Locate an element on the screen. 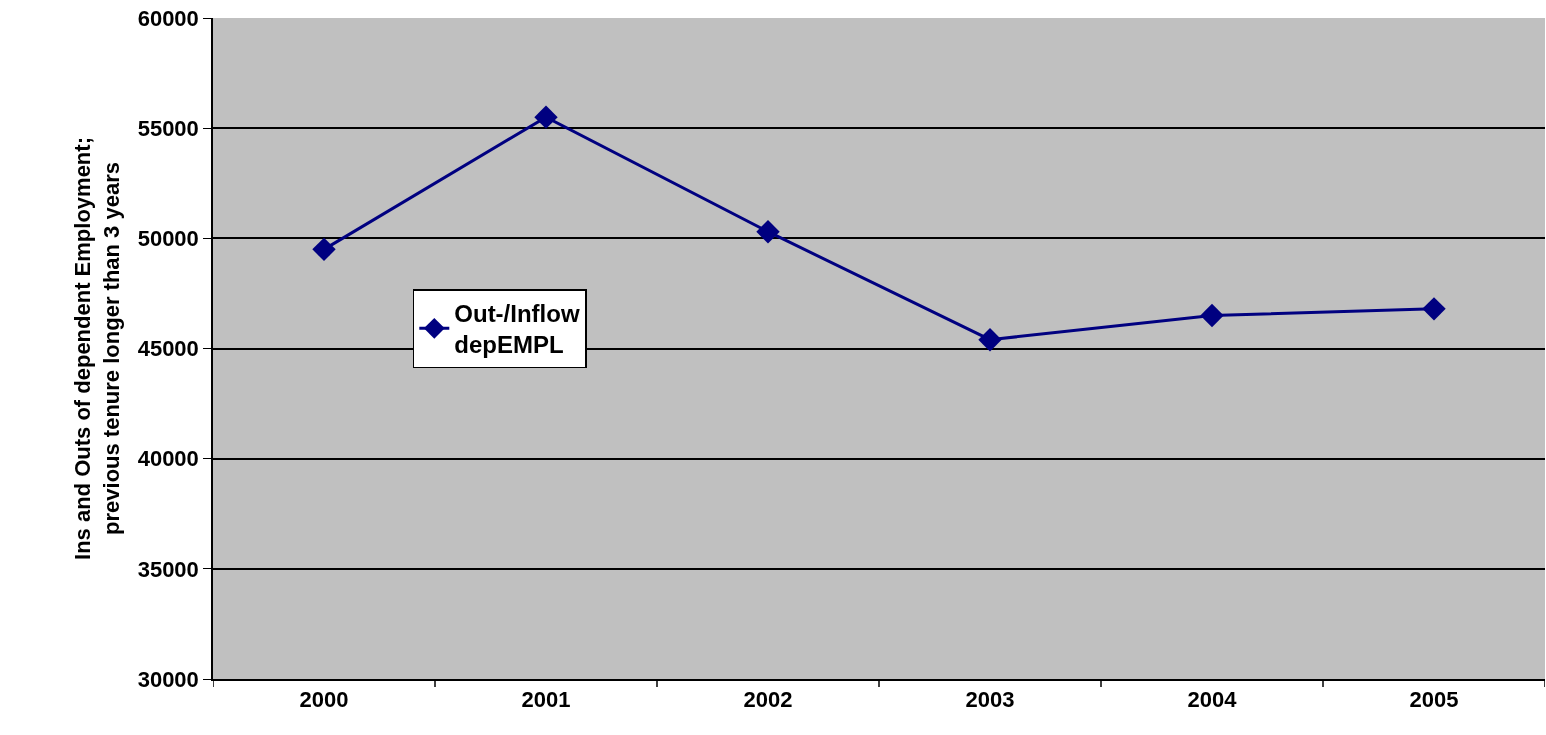  x-tick-label: 2001 is located at coordinates (546, 700).